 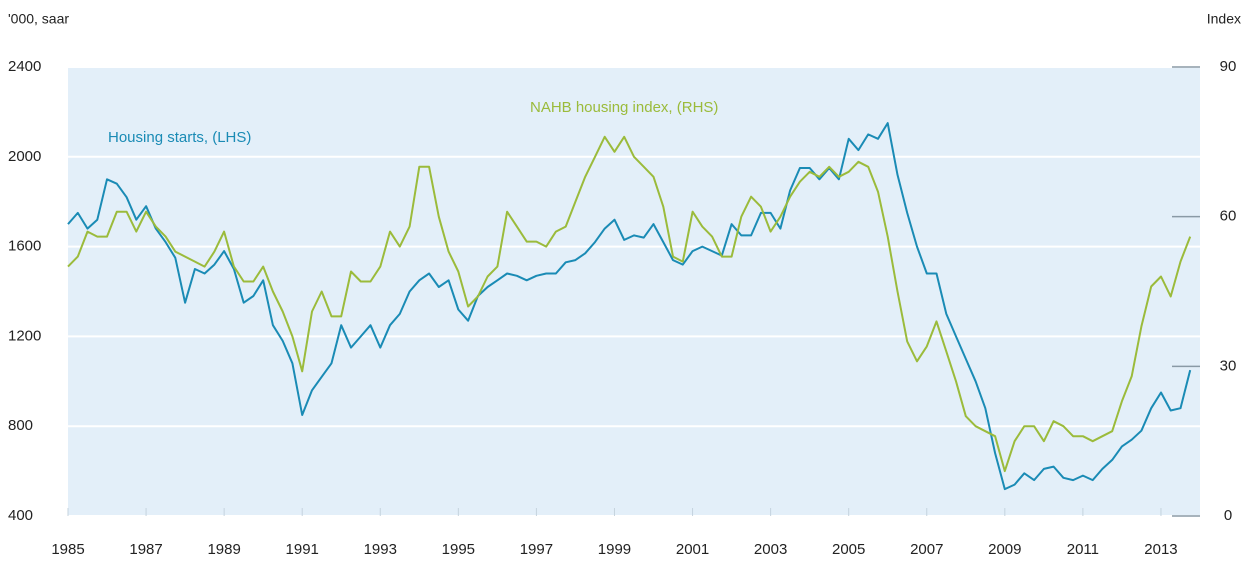 I want to click on x-tick-label: 1987, so click(x=145, y=549).